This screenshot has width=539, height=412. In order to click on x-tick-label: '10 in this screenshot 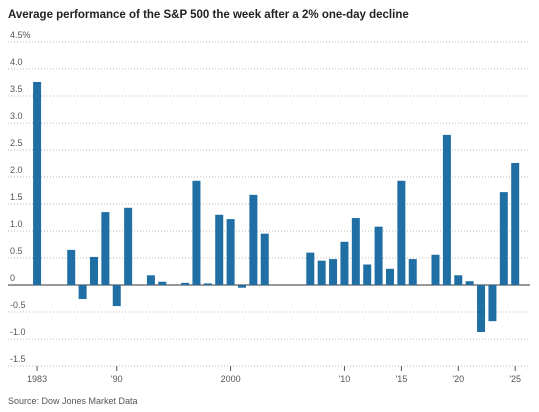, I will do `click(345, 379)`.